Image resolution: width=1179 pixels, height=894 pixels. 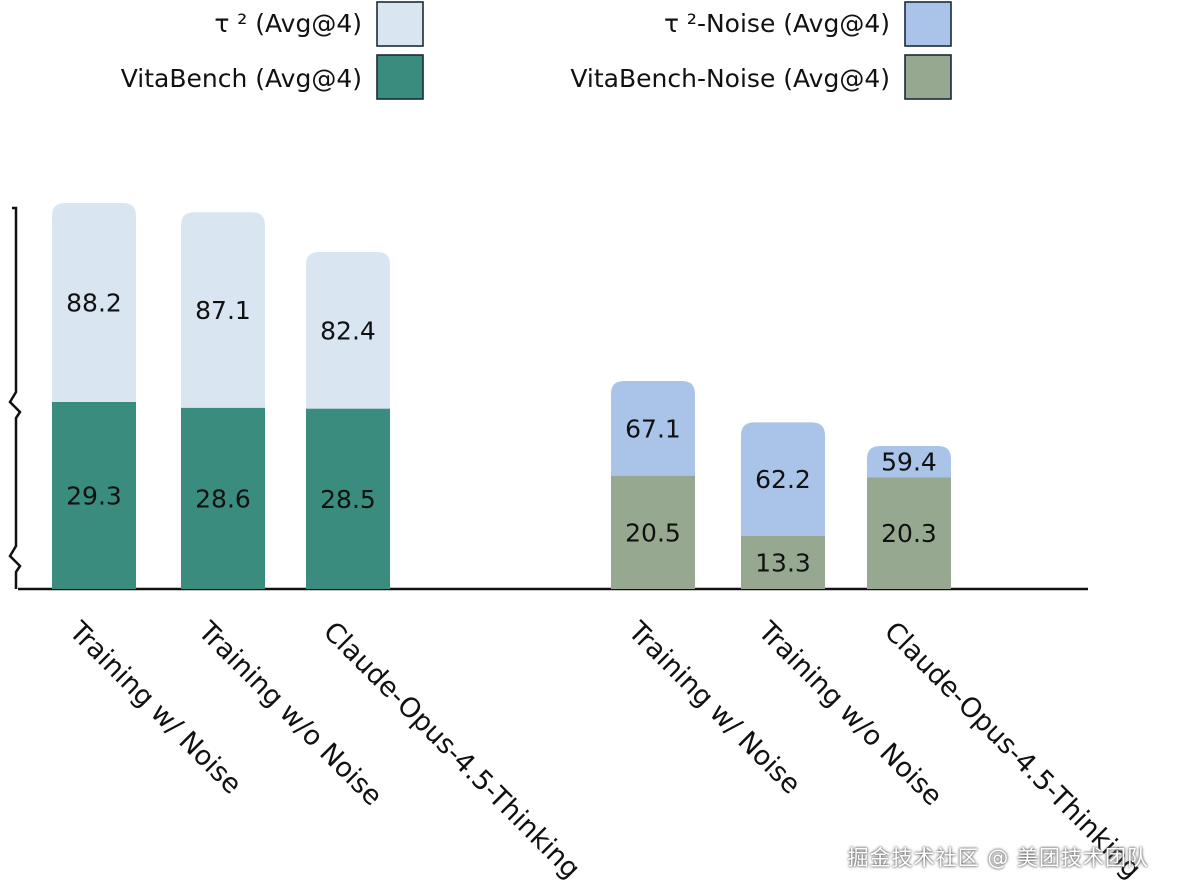 I want to click on value-label-vitabench-avg-4-training-w-o-noise-clean: 28.6, so click(x=223, y=498).